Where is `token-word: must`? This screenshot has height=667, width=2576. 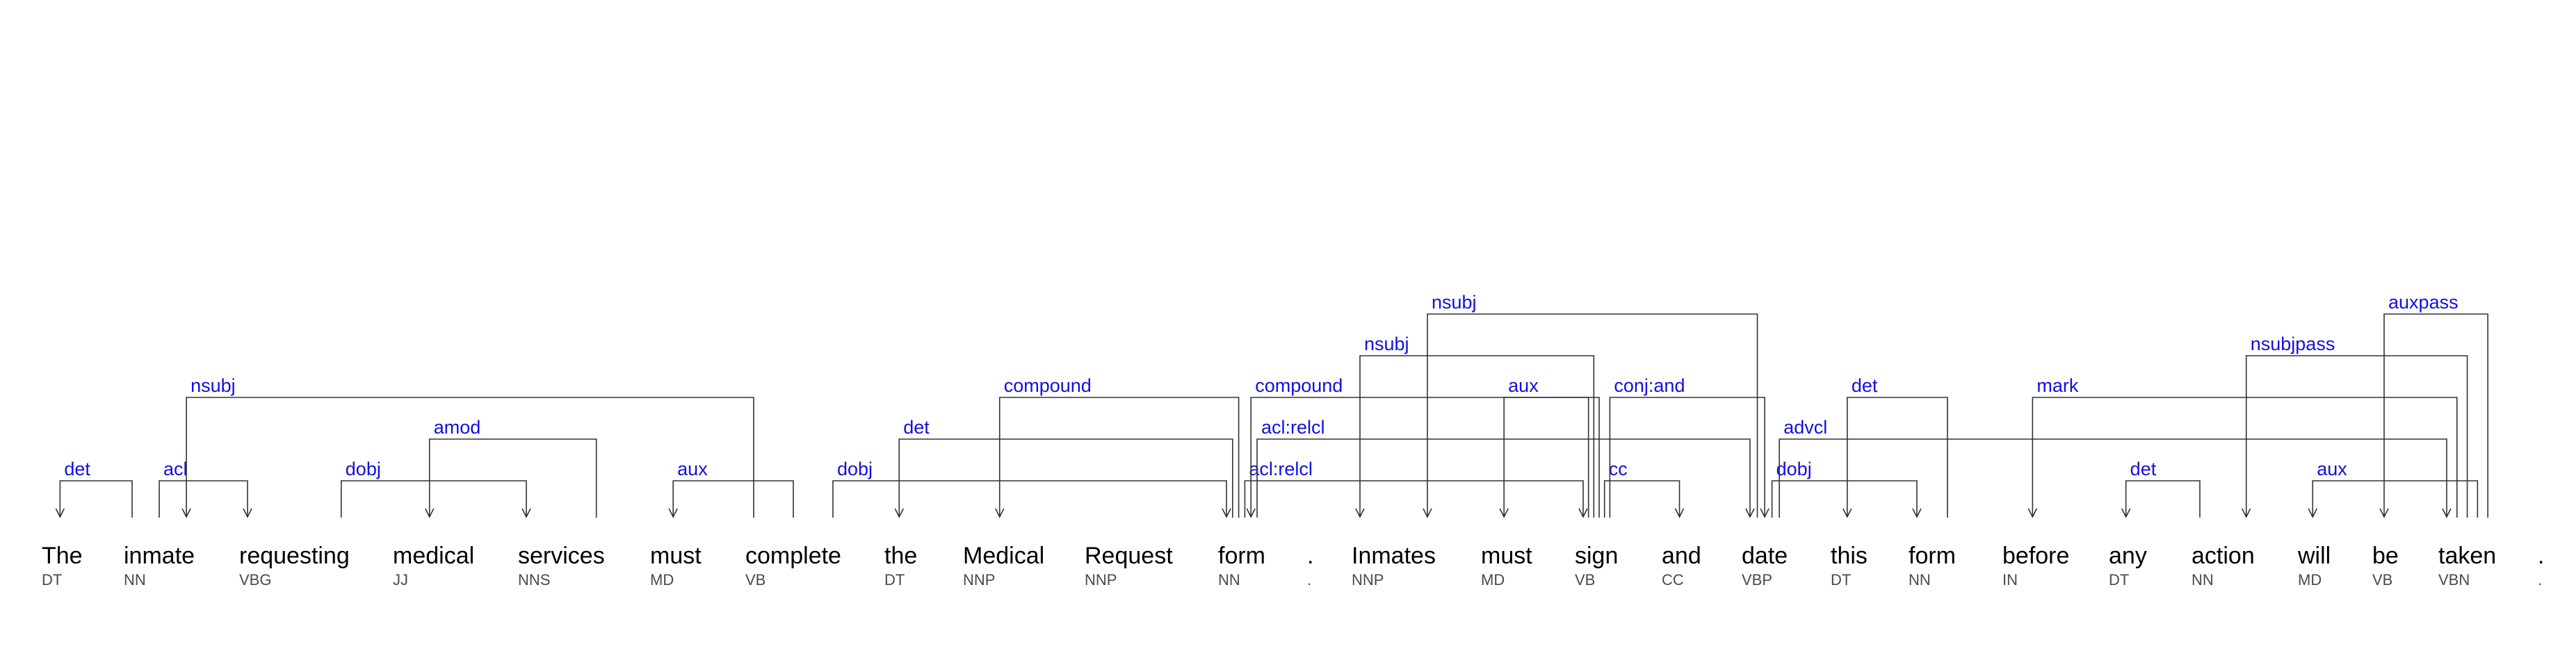
token-word: must is located at coordinates (1506, 556).